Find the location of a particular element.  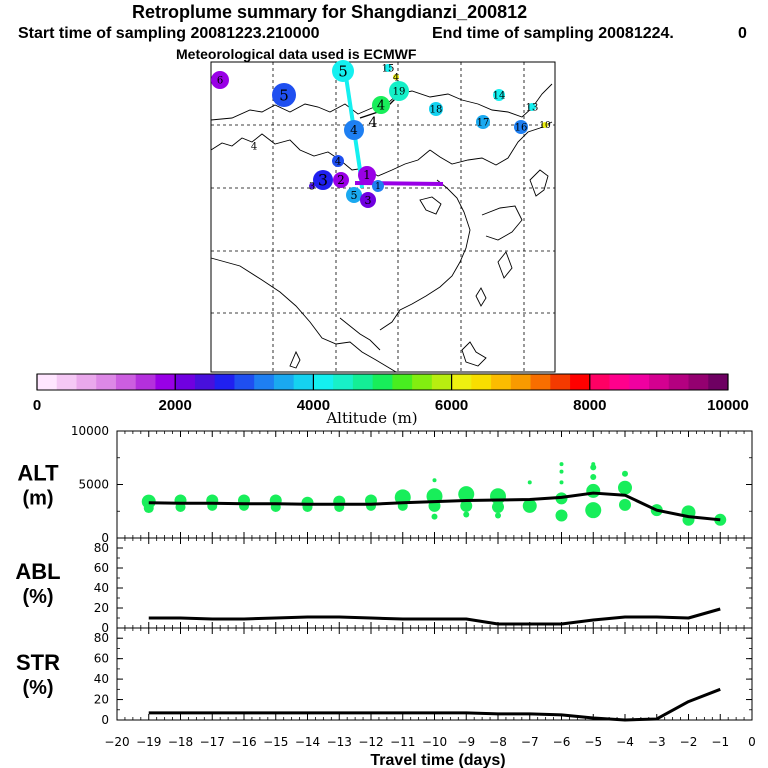

x-tick-label: −1 is located at coordinates (720, 742).